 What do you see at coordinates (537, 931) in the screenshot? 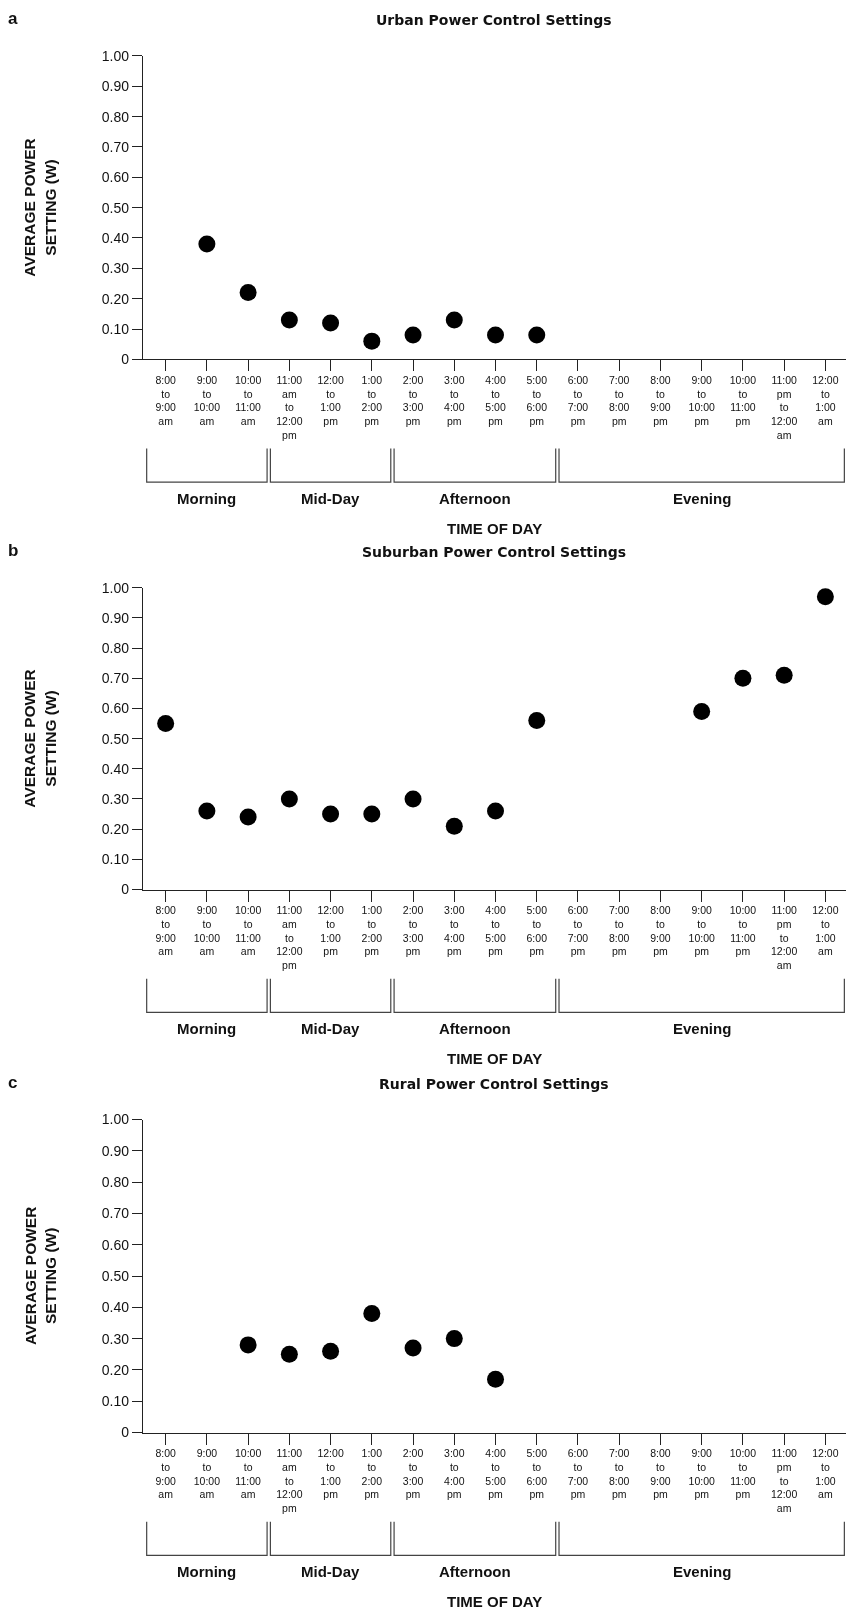
I see `x-tick-label: 5:00 to 6:00 pm` at bounding box center [537, 931].